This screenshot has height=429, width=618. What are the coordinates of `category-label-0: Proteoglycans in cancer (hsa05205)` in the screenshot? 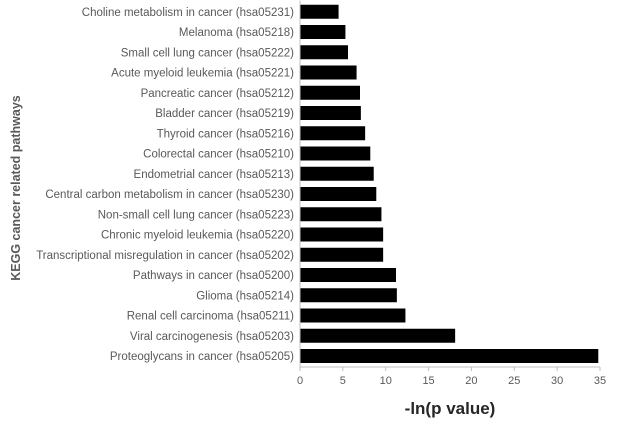 It's located at (202, 357).